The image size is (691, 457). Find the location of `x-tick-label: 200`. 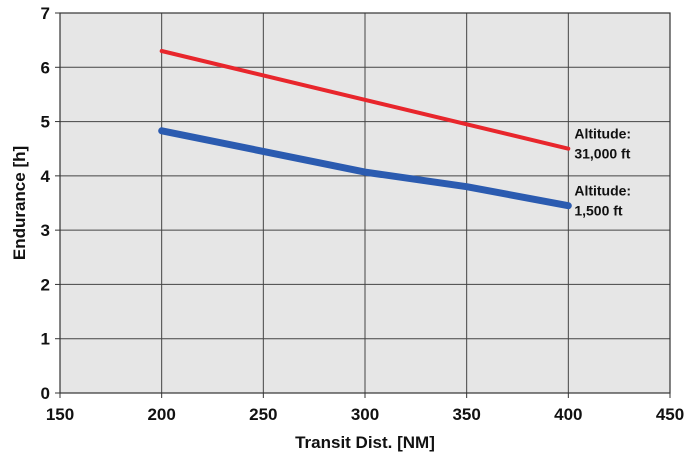

x-tick-label: 200 is located at coordinates (161, 414).